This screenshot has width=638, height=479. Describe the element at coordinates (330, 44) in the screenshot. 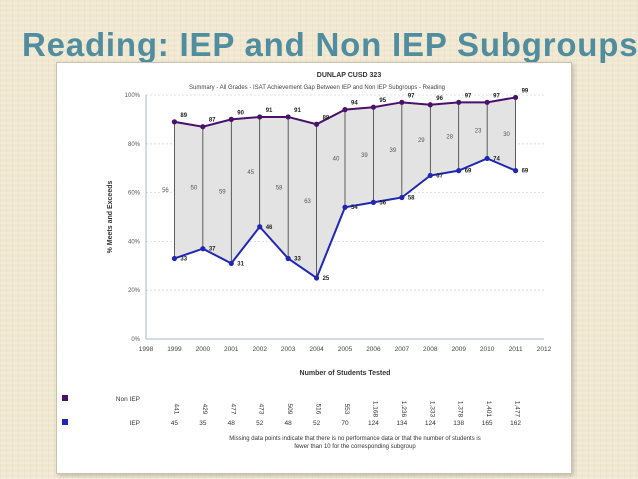

I see `slide-title: Reading: IEP and Non IEP Subgroups` at that location.